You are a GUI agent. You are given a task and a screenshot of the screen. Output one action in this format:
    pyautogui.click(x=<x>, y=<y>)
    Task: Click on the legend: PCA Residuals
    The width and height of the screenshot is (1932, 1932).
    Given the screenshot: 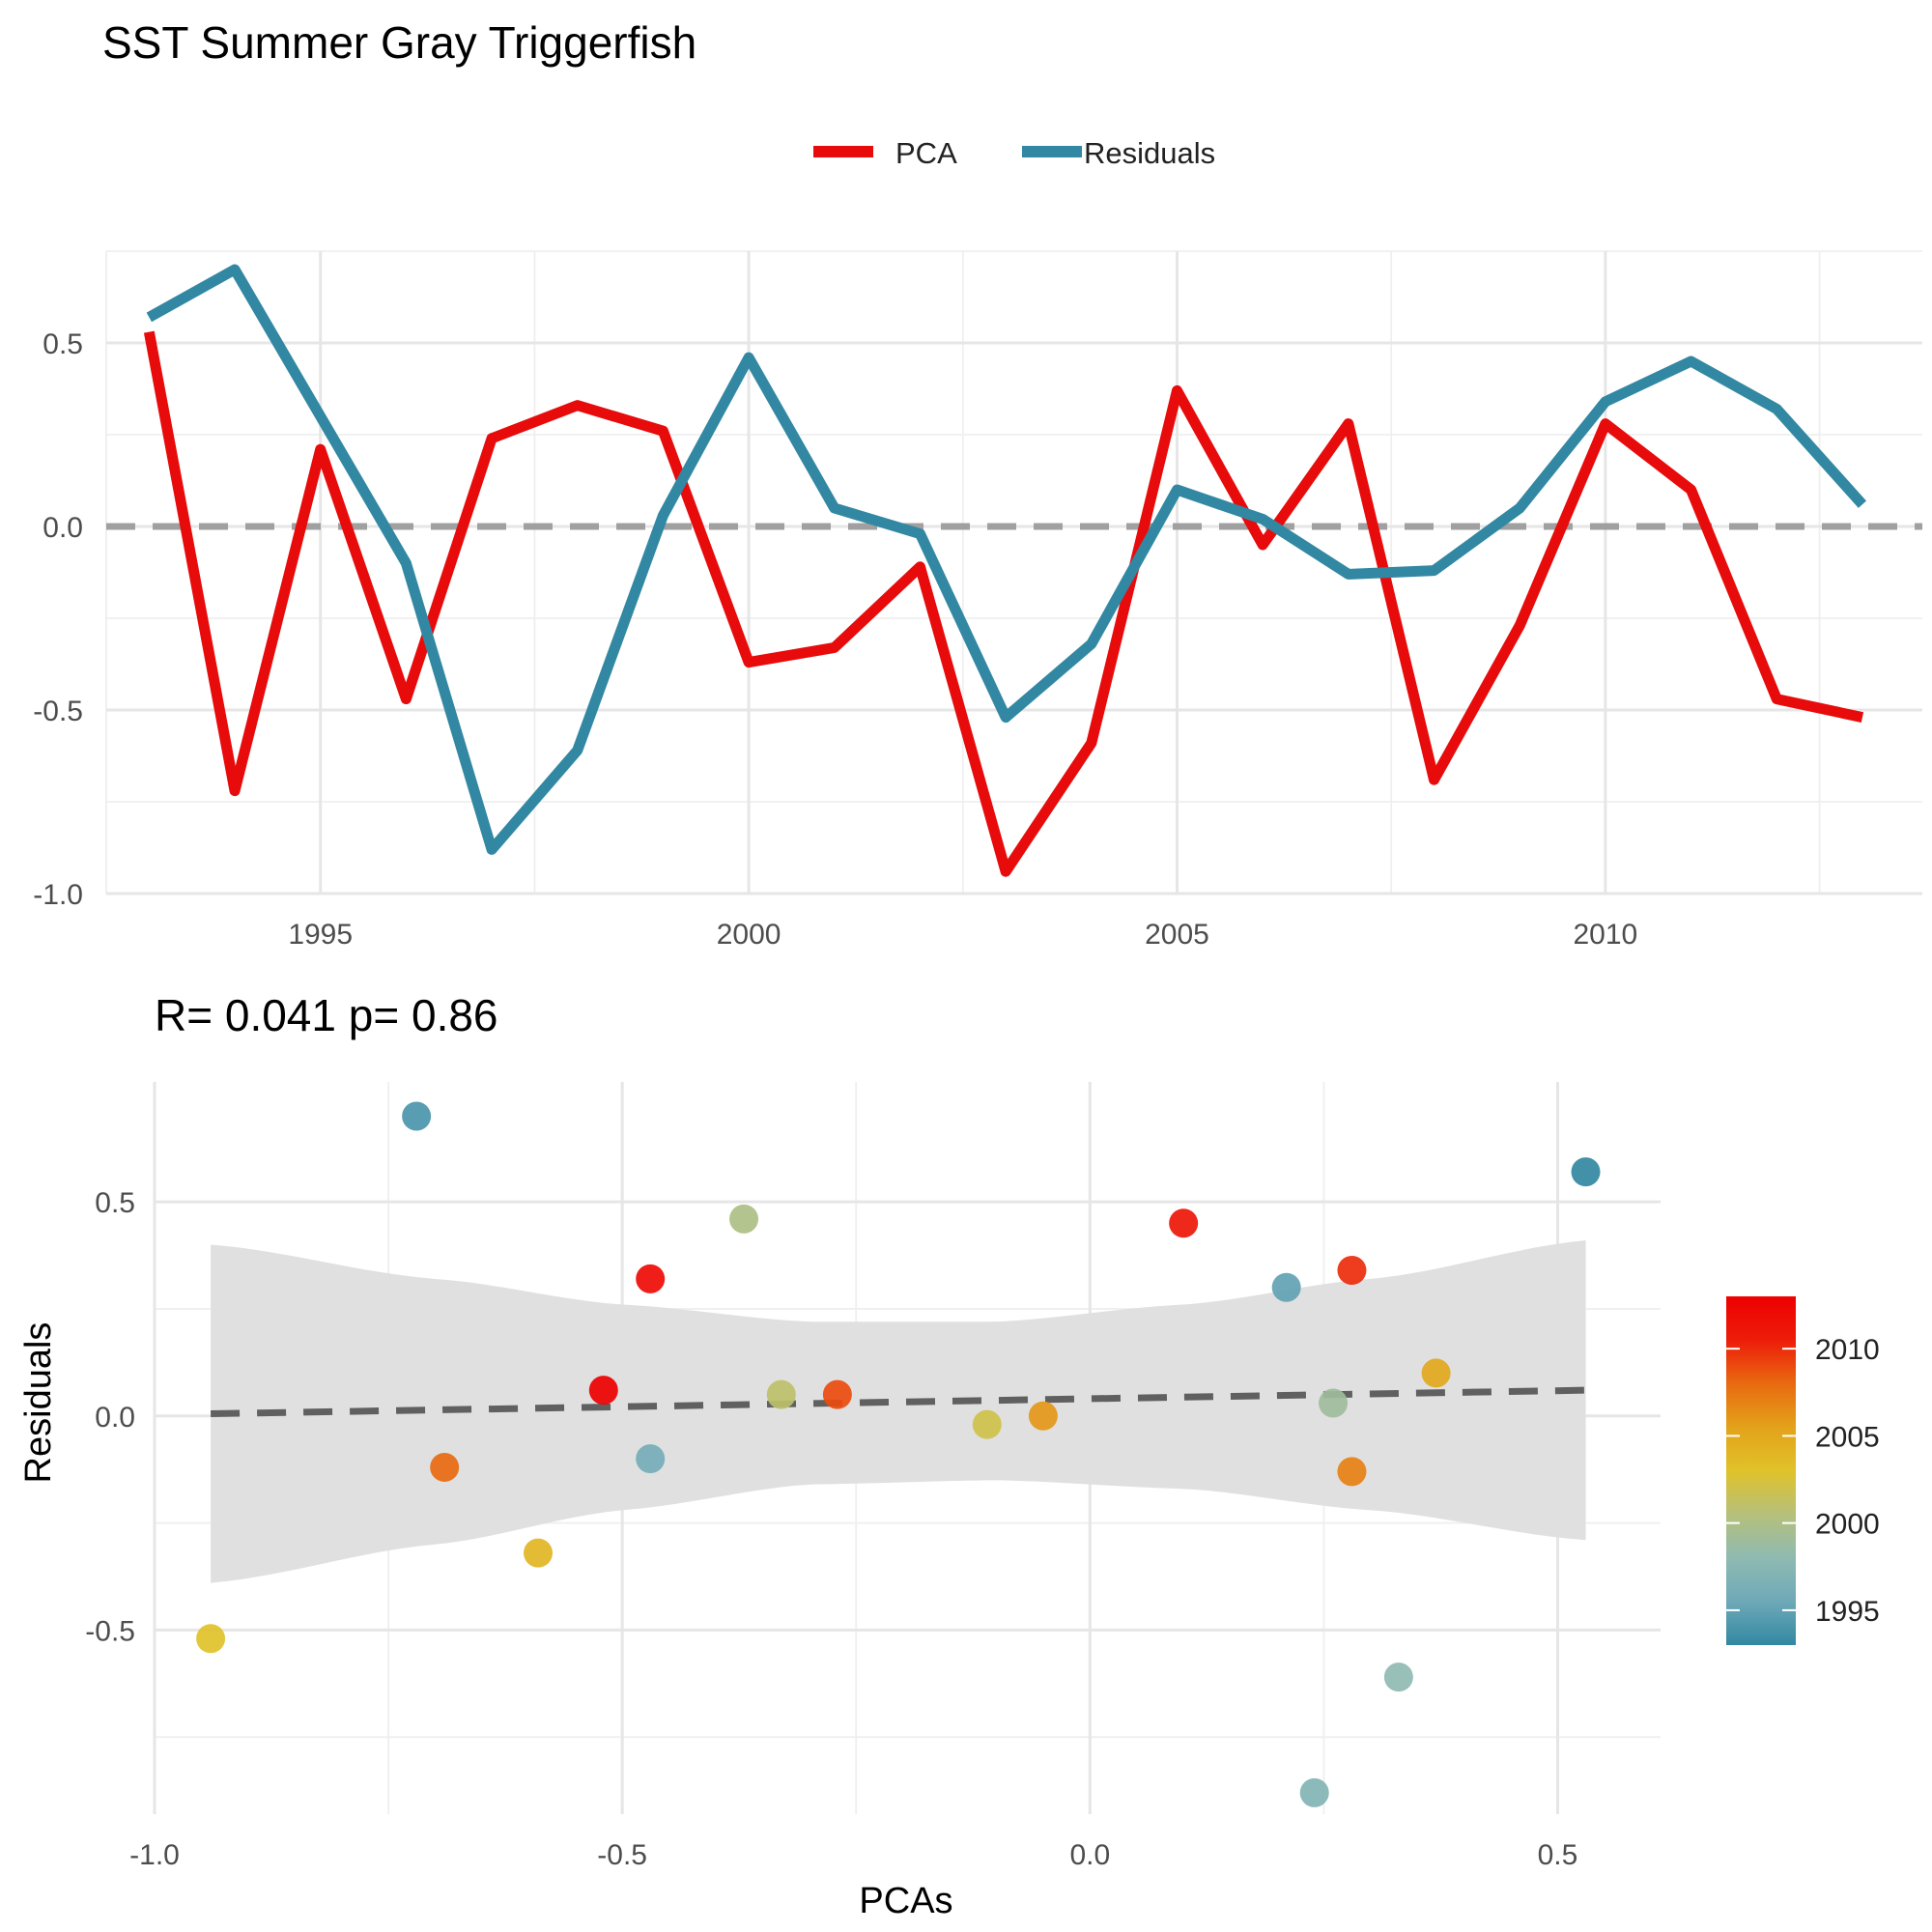 What is the action you would take?
    pyautogui.click(x=1014, y=153)
    